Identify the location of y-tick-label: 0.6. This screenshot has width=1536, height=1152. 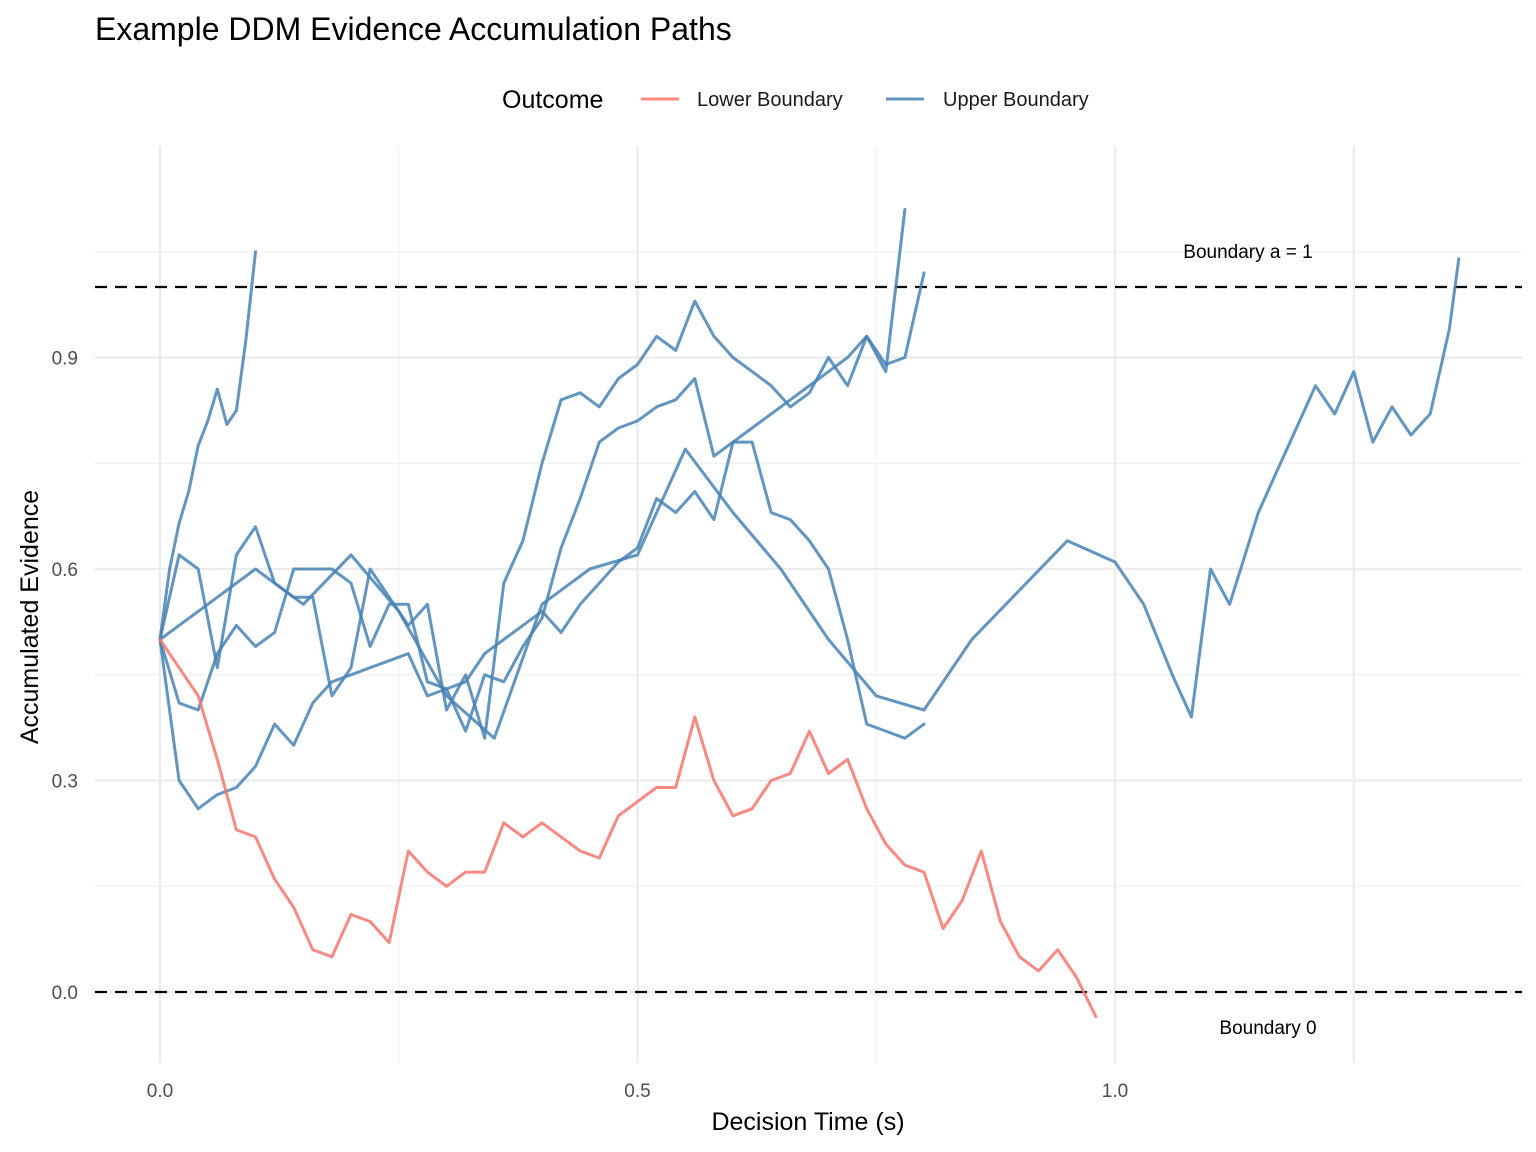
(65, 570).